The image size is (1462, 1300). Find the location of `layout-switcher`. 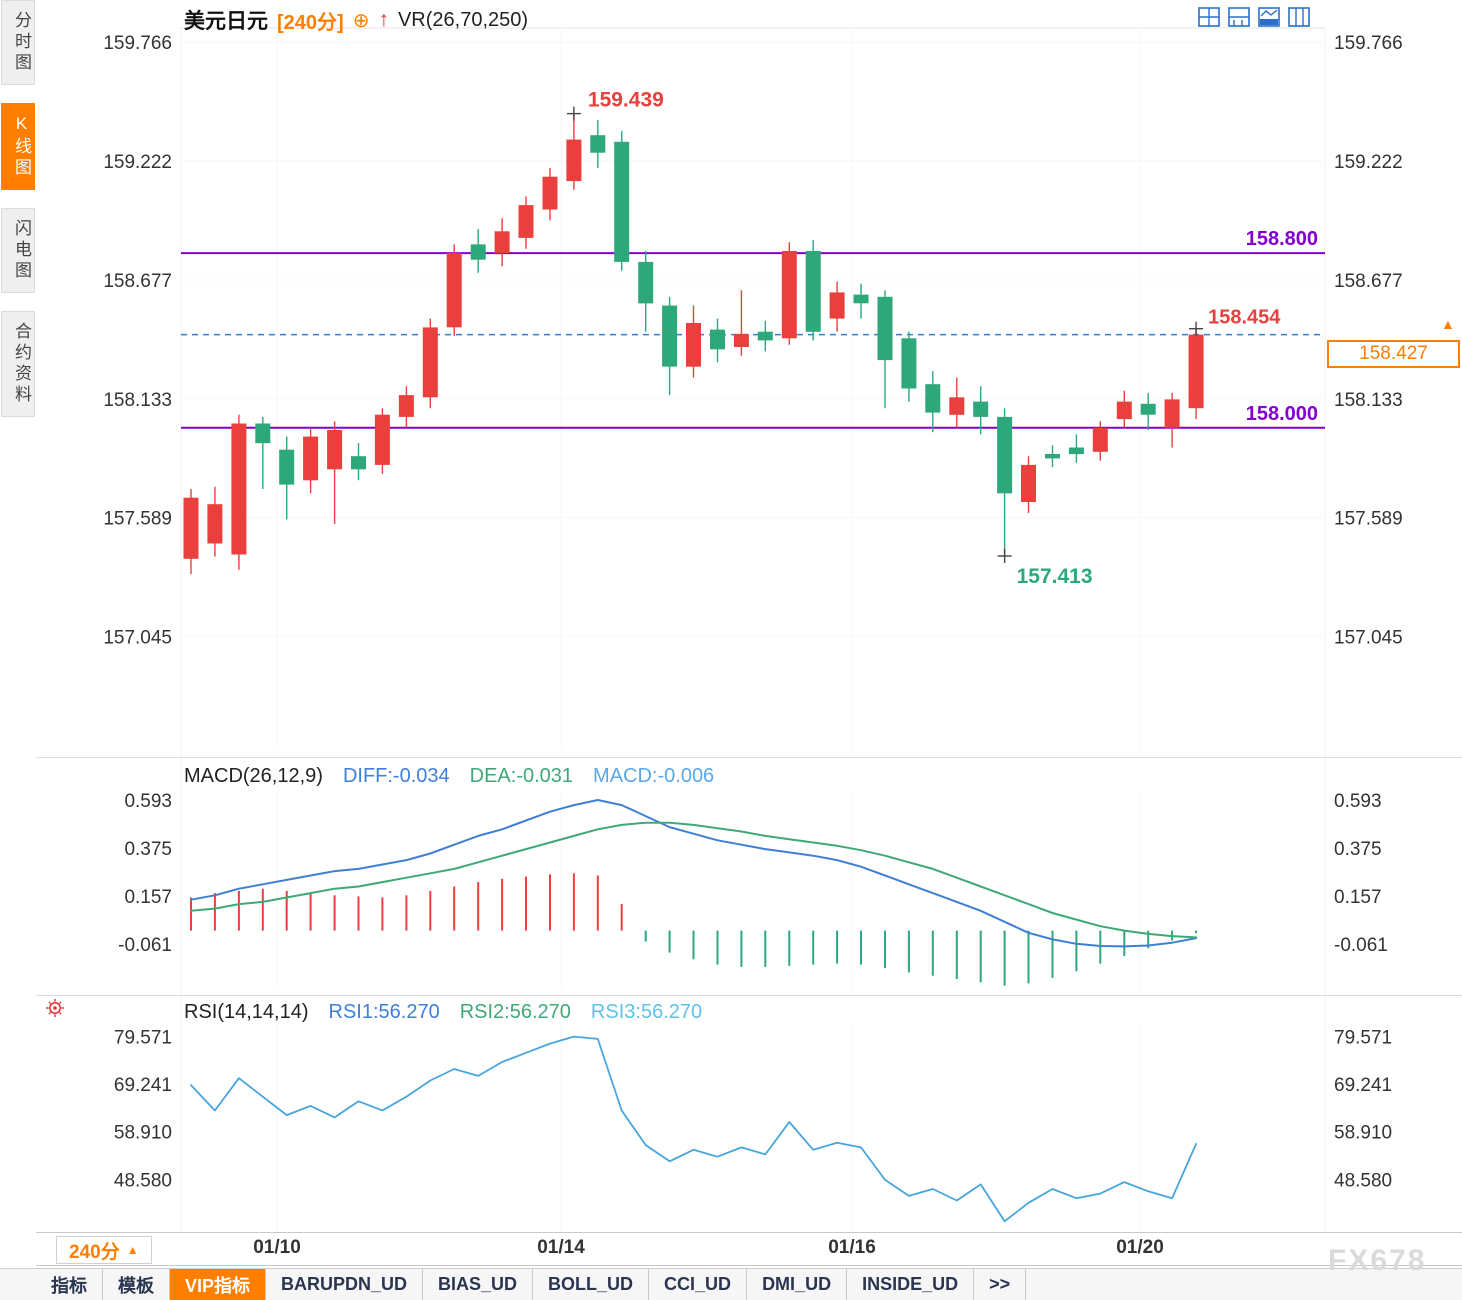

layout-switcher is located at coordinates (1254, 17).